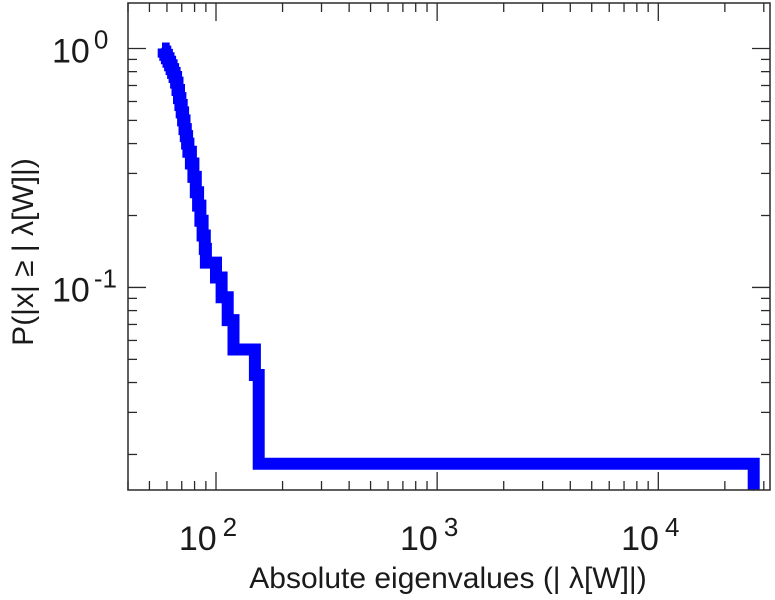  Describe the element at coordinates (84, 286) in the screenshot. I see `y-tick-label: 10 -1` at that location.